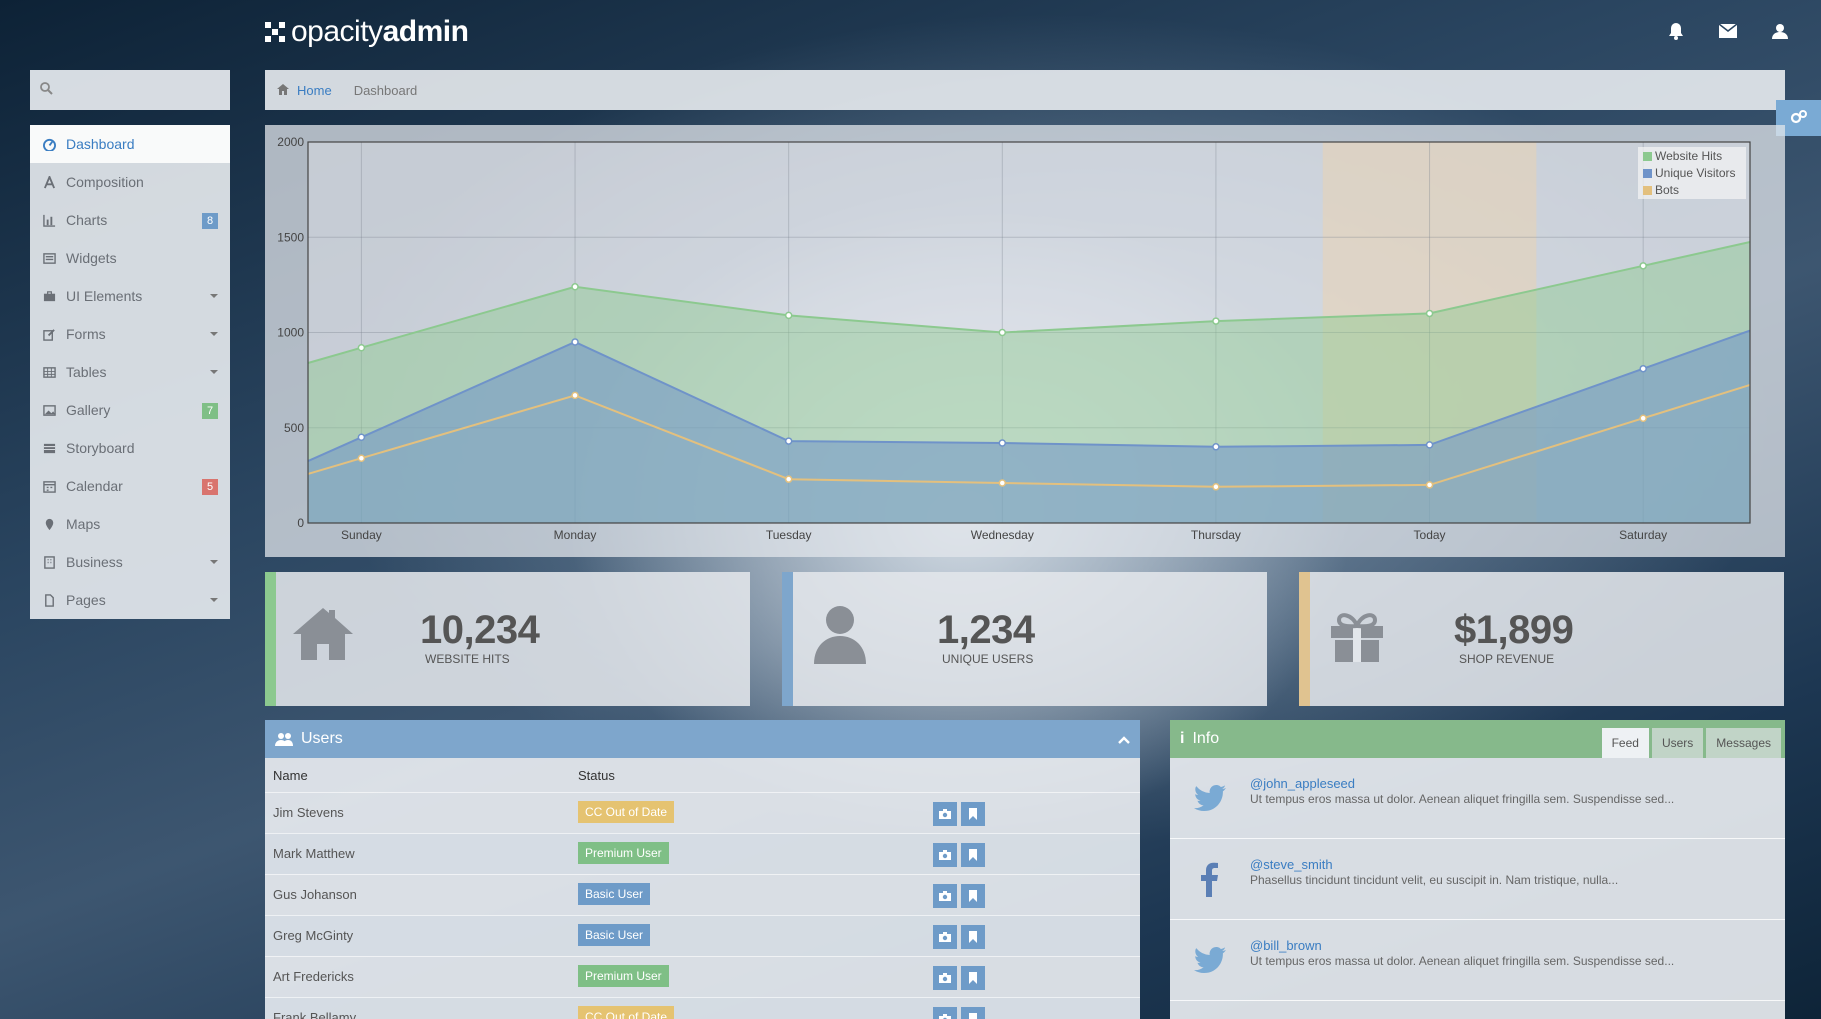 The width and height of the screenshot is (1821, 1019). What do you see at coordinates (1210, 798) in the screenshot?
I see `twitter-icon` at bounding box center [1210, 798].